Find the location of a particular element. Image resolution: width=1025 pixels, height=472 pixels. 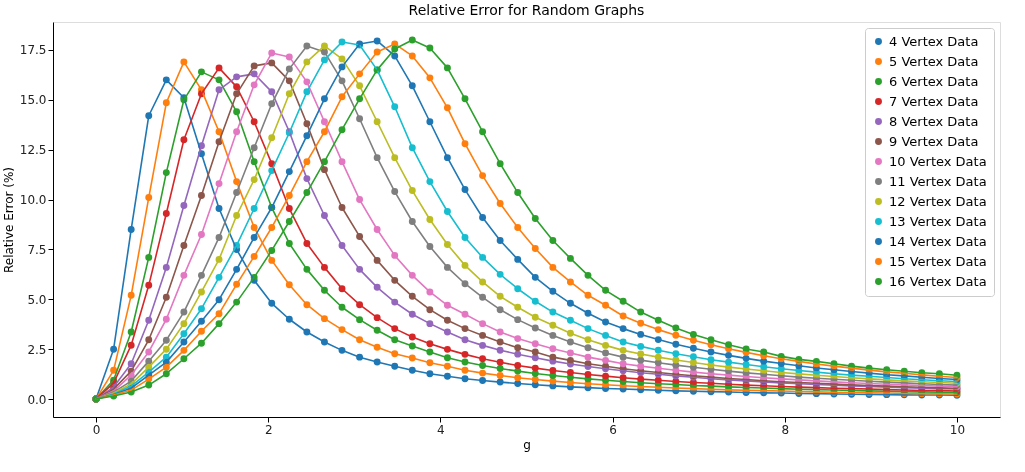

x-tick-label: 0 is located at coordinates (96, 429).